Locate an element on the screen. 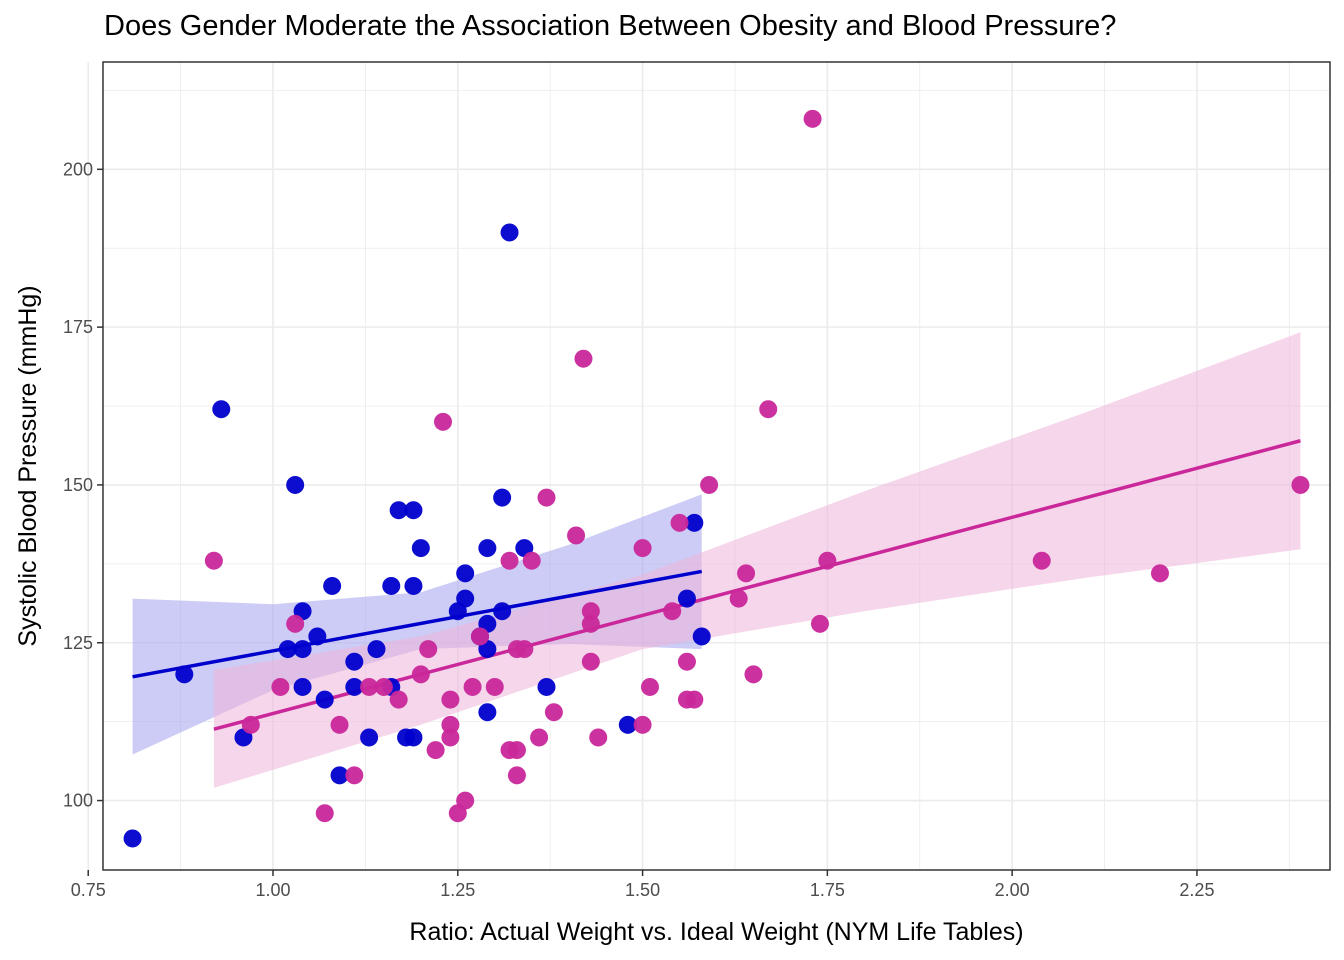 This screenshot has height=960, width=1344. x-tick-label: 2.25 is located at coordinates (1196, 890).